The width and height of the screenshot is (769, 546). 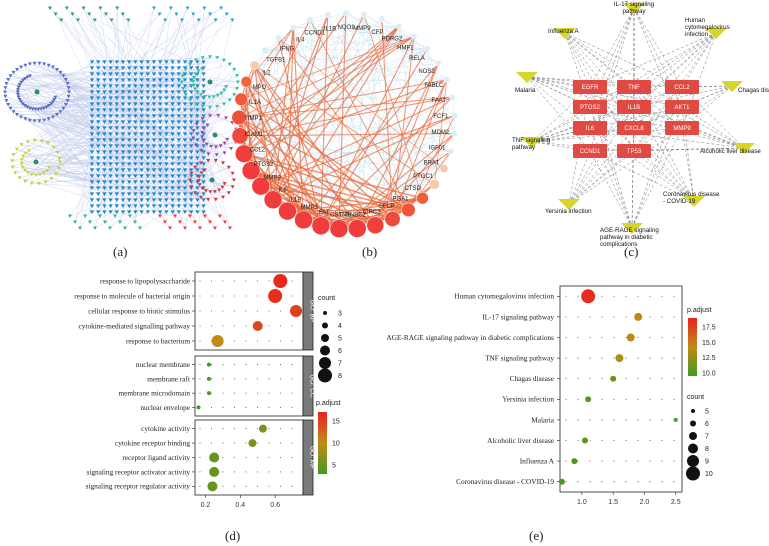 What do you see at coordinates (132, 295) in the screenshot?
I see `term-label: response to molecule of bacterial origin` at bounding box center [132, 295].